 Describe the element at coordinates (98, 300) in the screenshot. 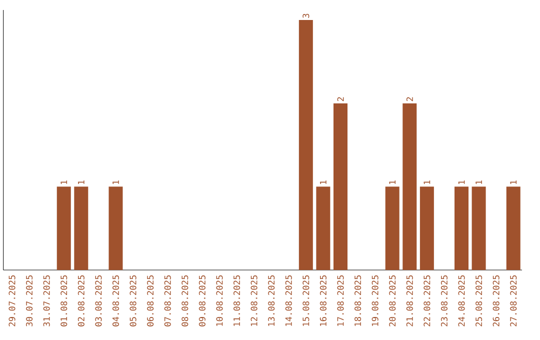

I see `x-tick-label: 03.08.2025` at that location.